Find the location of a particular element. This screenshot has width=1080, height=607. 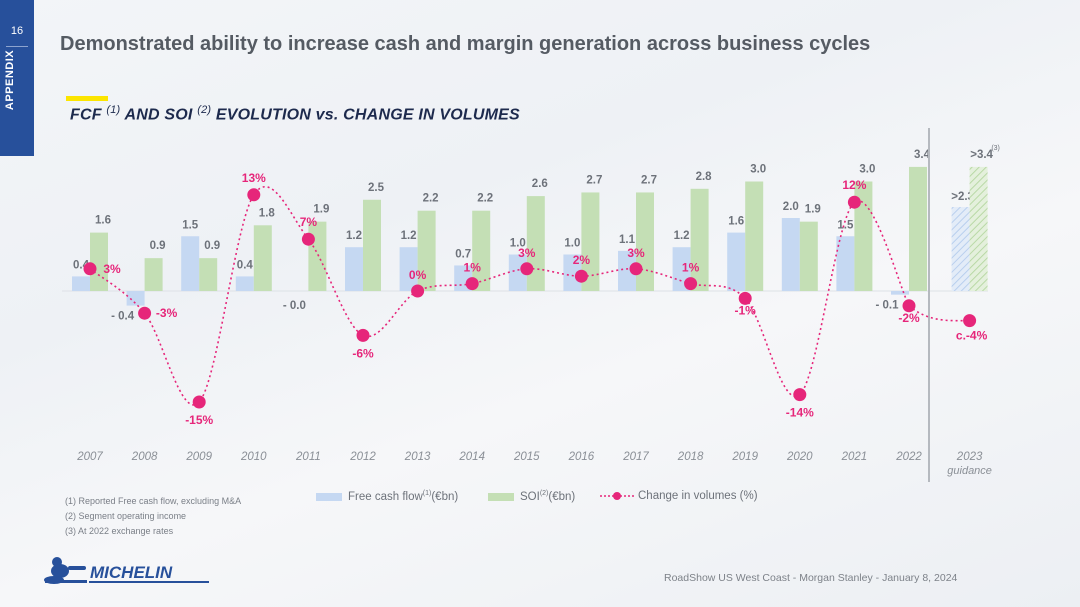

x-tick-label: 2011 is located at coordinates (308, 457).